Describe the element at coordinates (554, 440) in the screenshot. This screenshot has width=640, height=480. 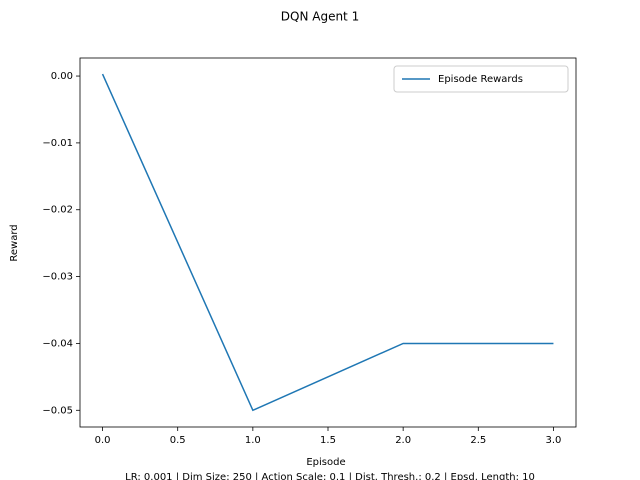
I see `x-tick-label: 3.0` at that location.